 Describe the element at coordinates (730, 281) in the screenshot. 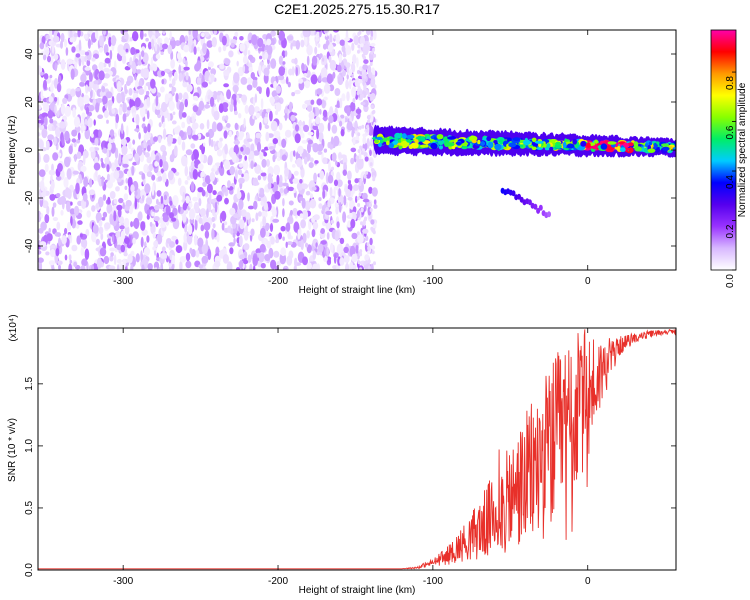

I see `colorbar-tick-label: 0.0` at that location.